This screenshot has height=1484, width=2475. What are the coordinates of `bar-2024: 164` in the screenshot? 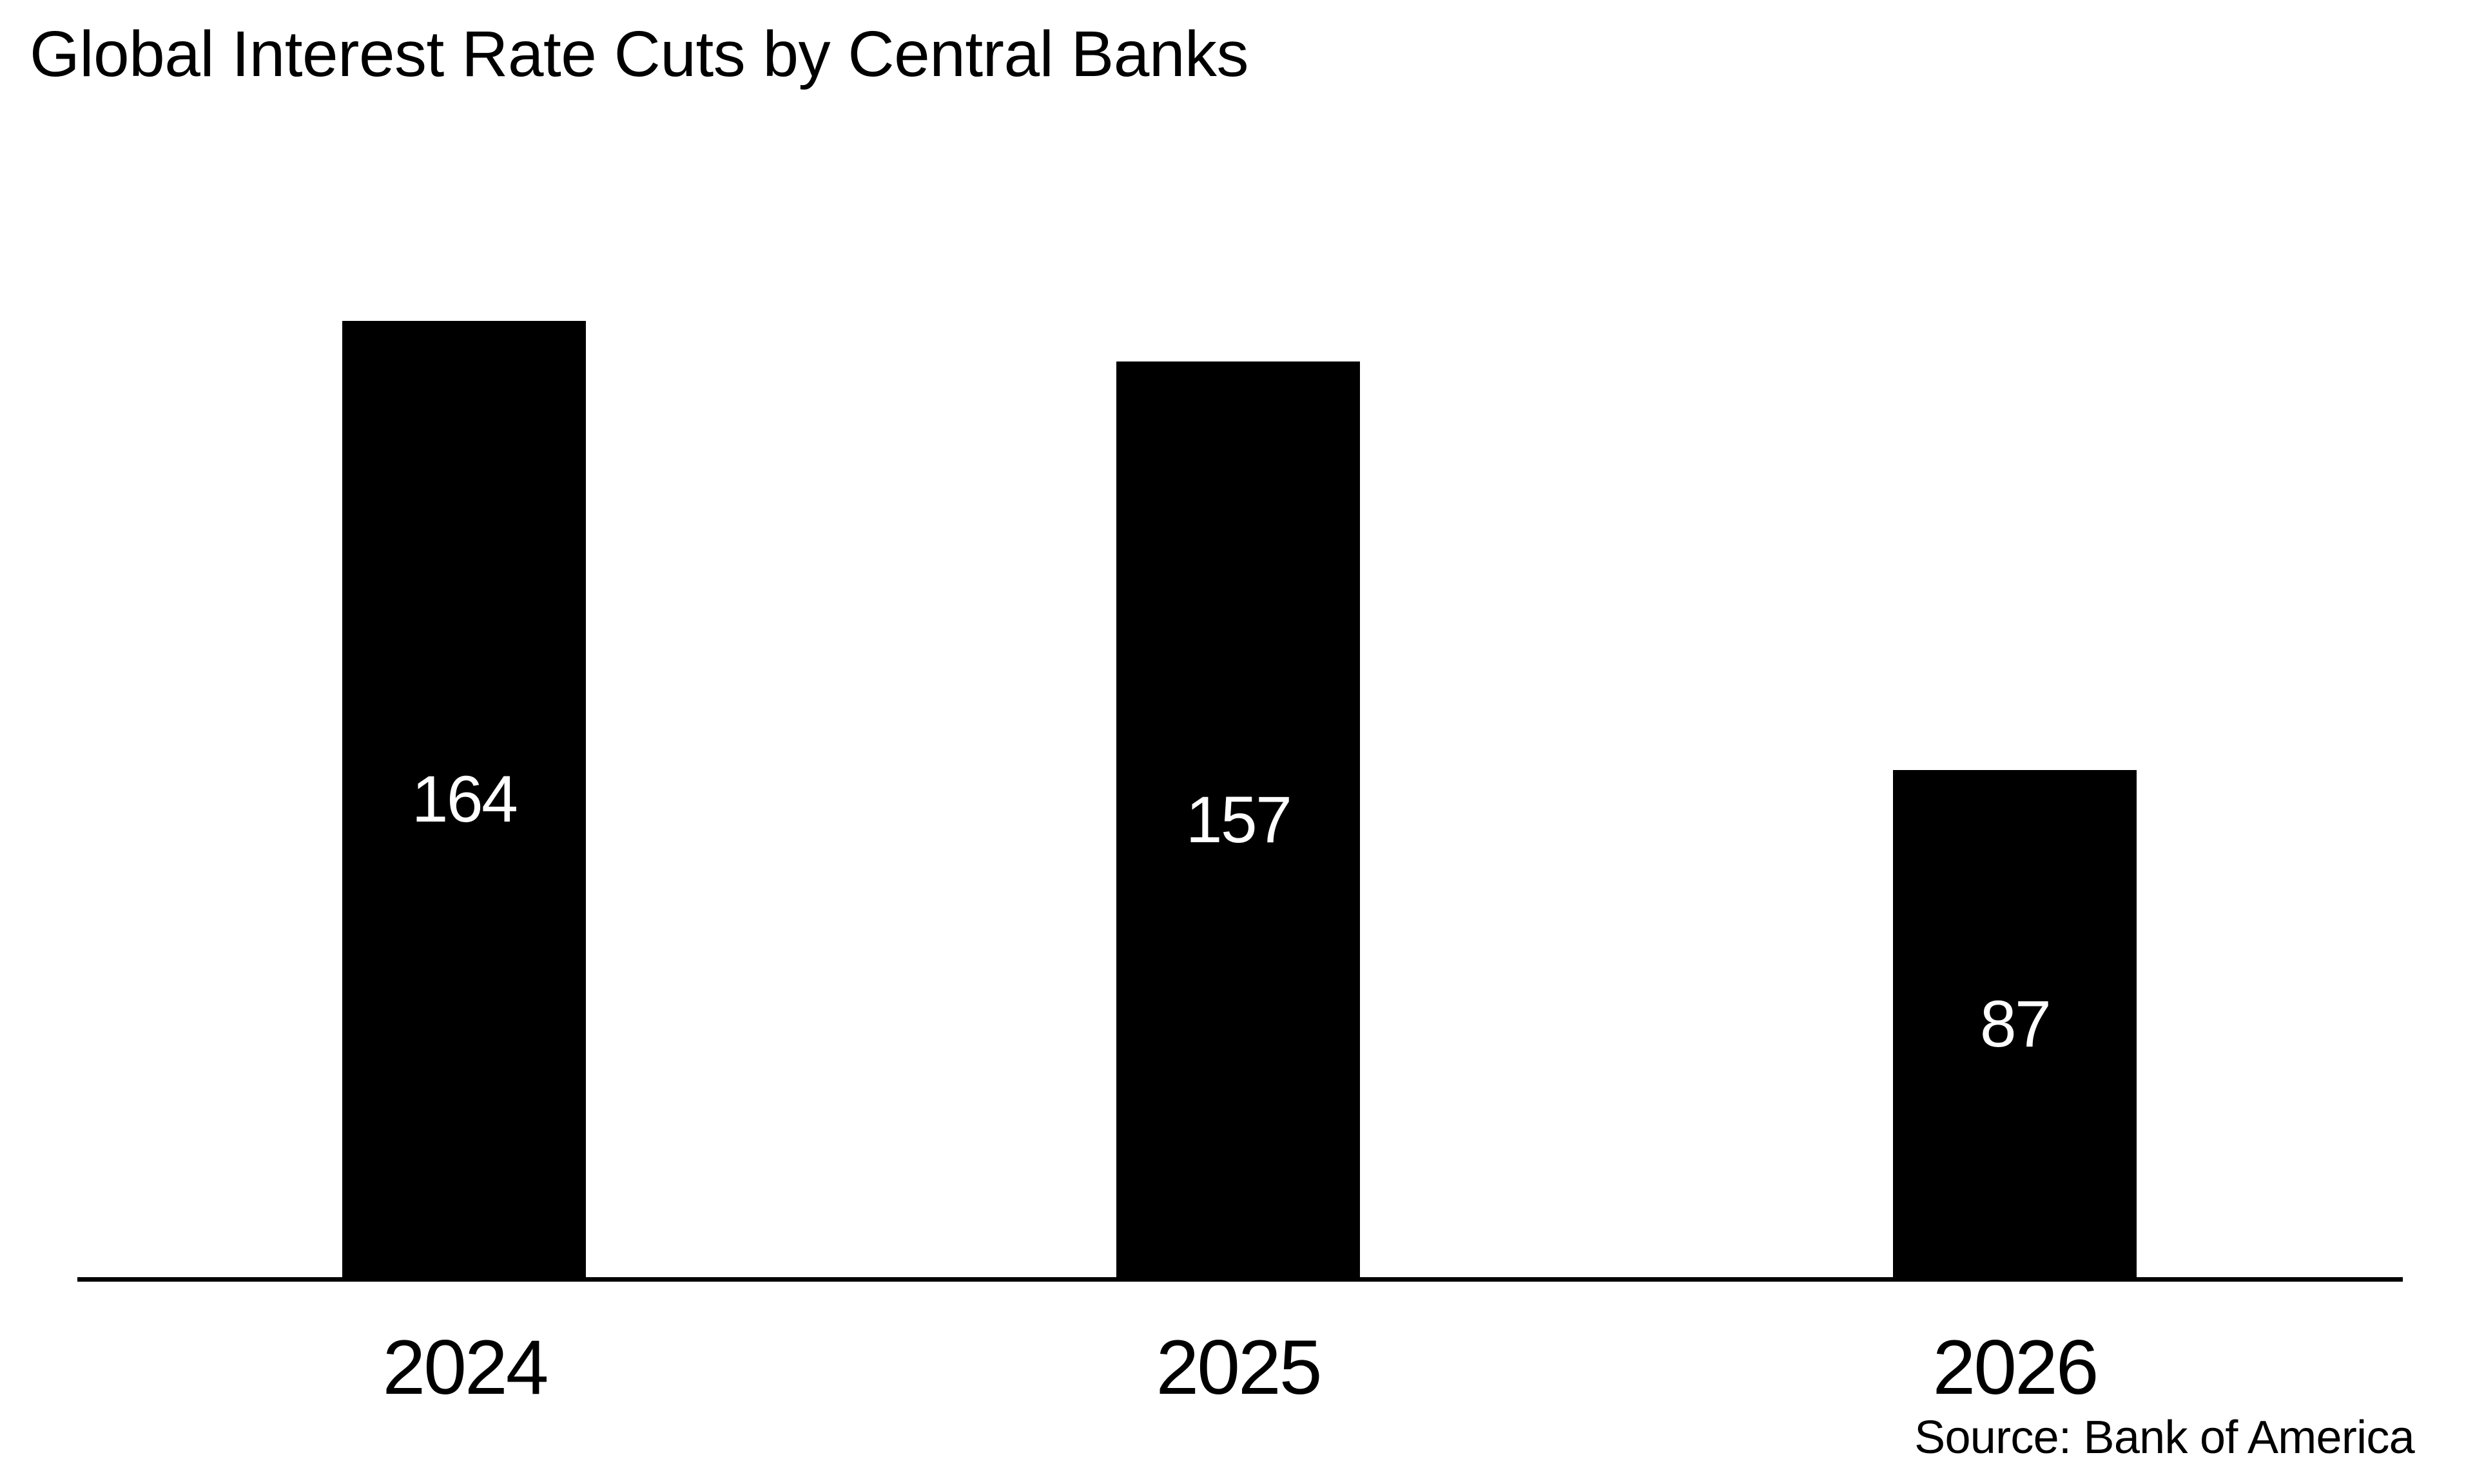 It's located at (464, 799).